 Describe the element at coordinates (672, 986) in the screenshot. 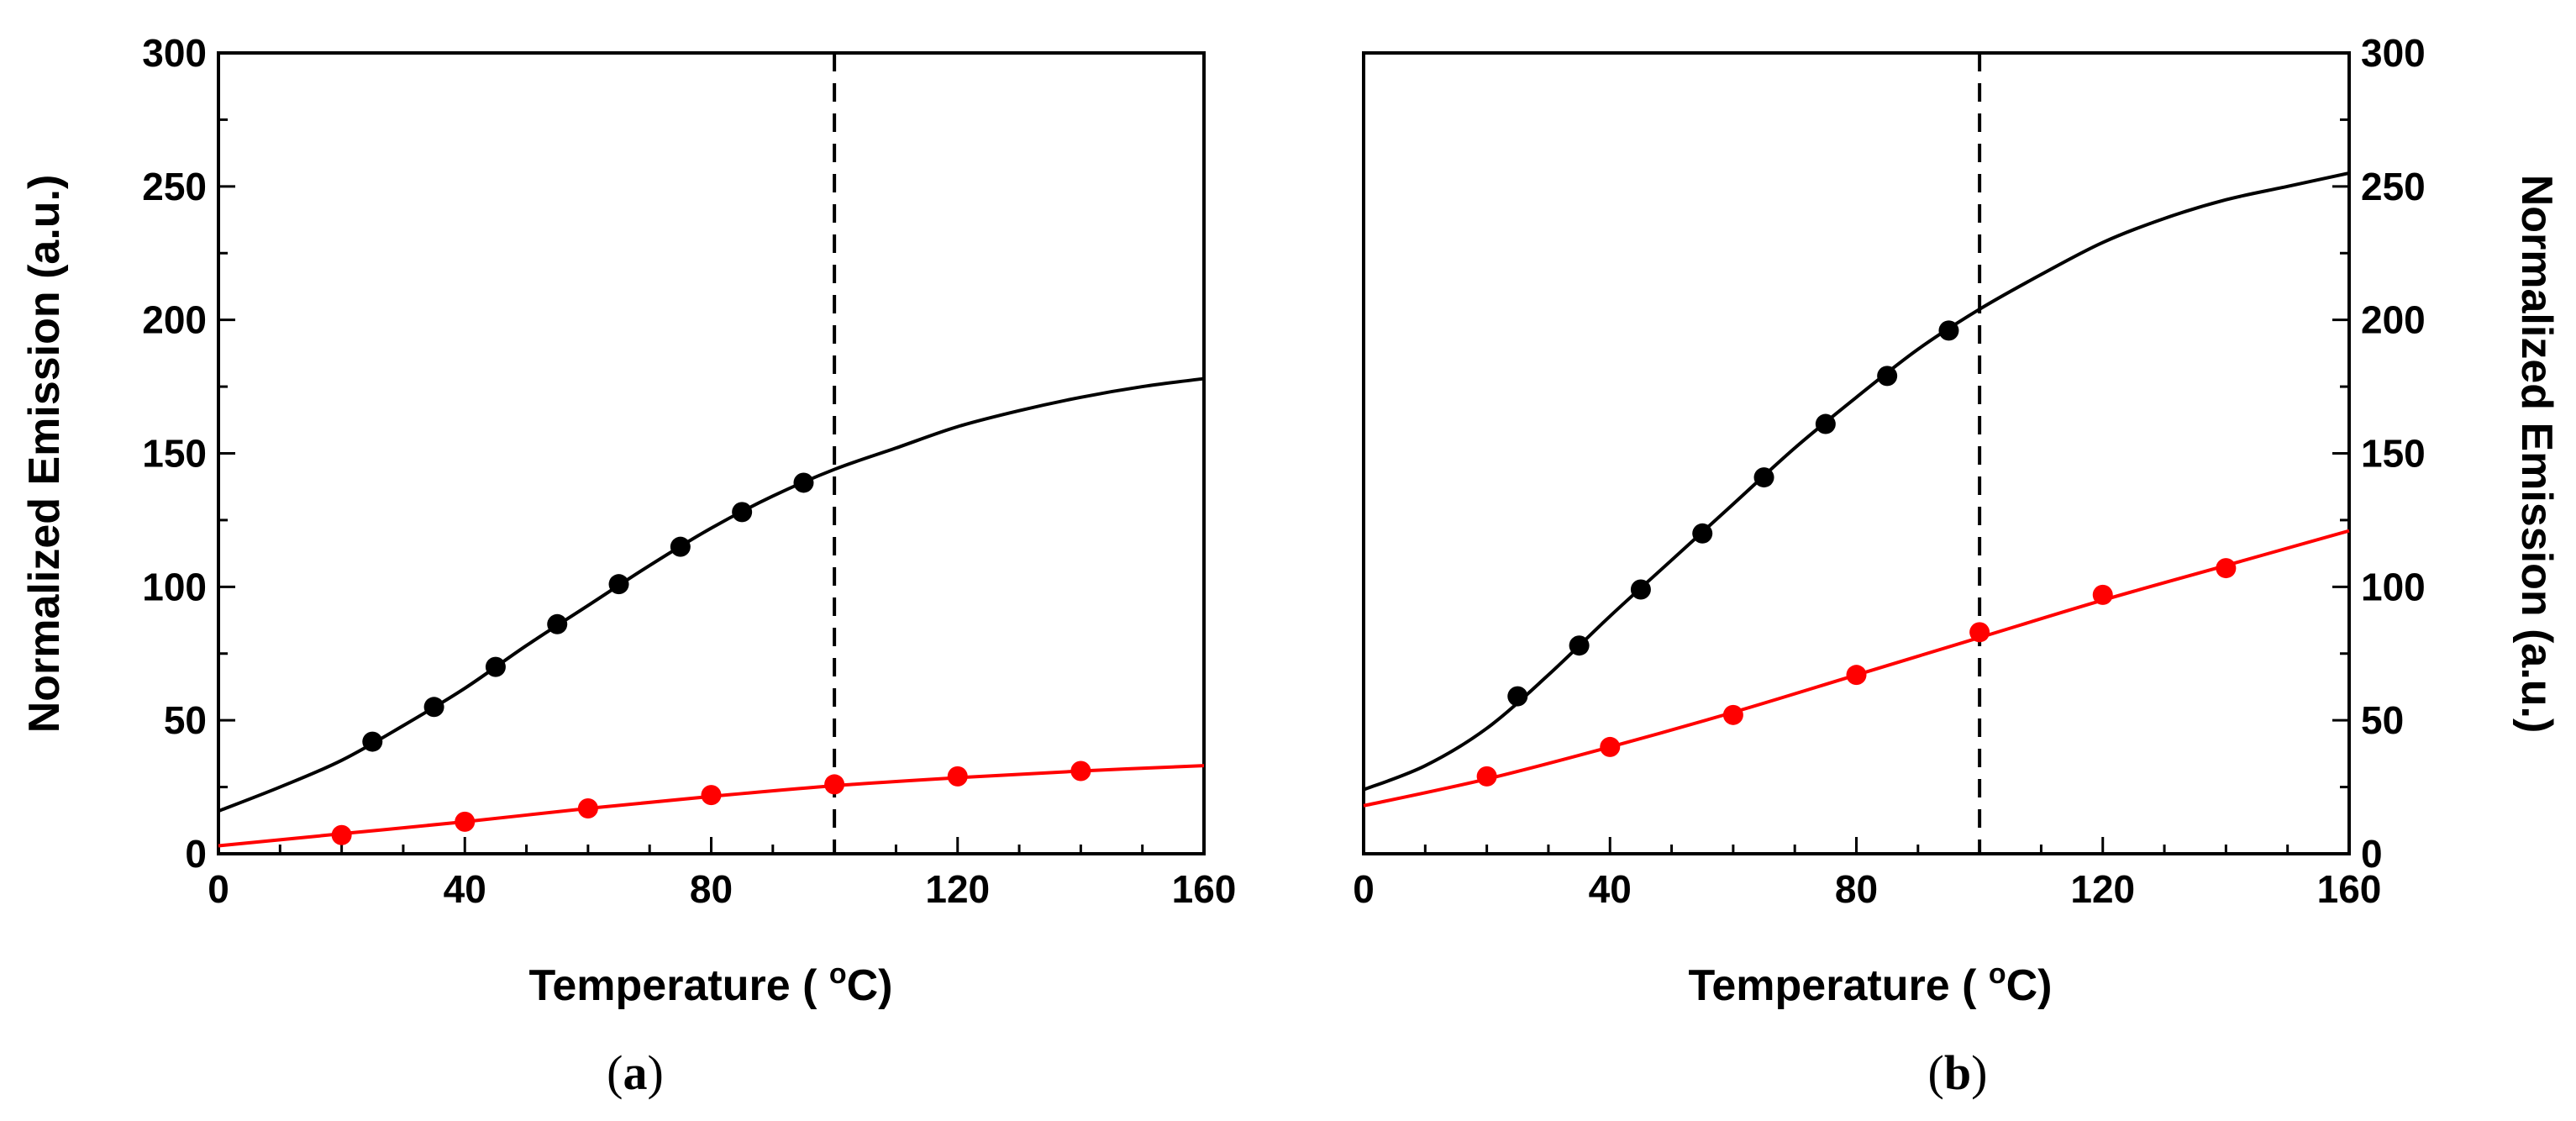

I see `panel-a-x-axis-title-text: Temperature (` at that location.